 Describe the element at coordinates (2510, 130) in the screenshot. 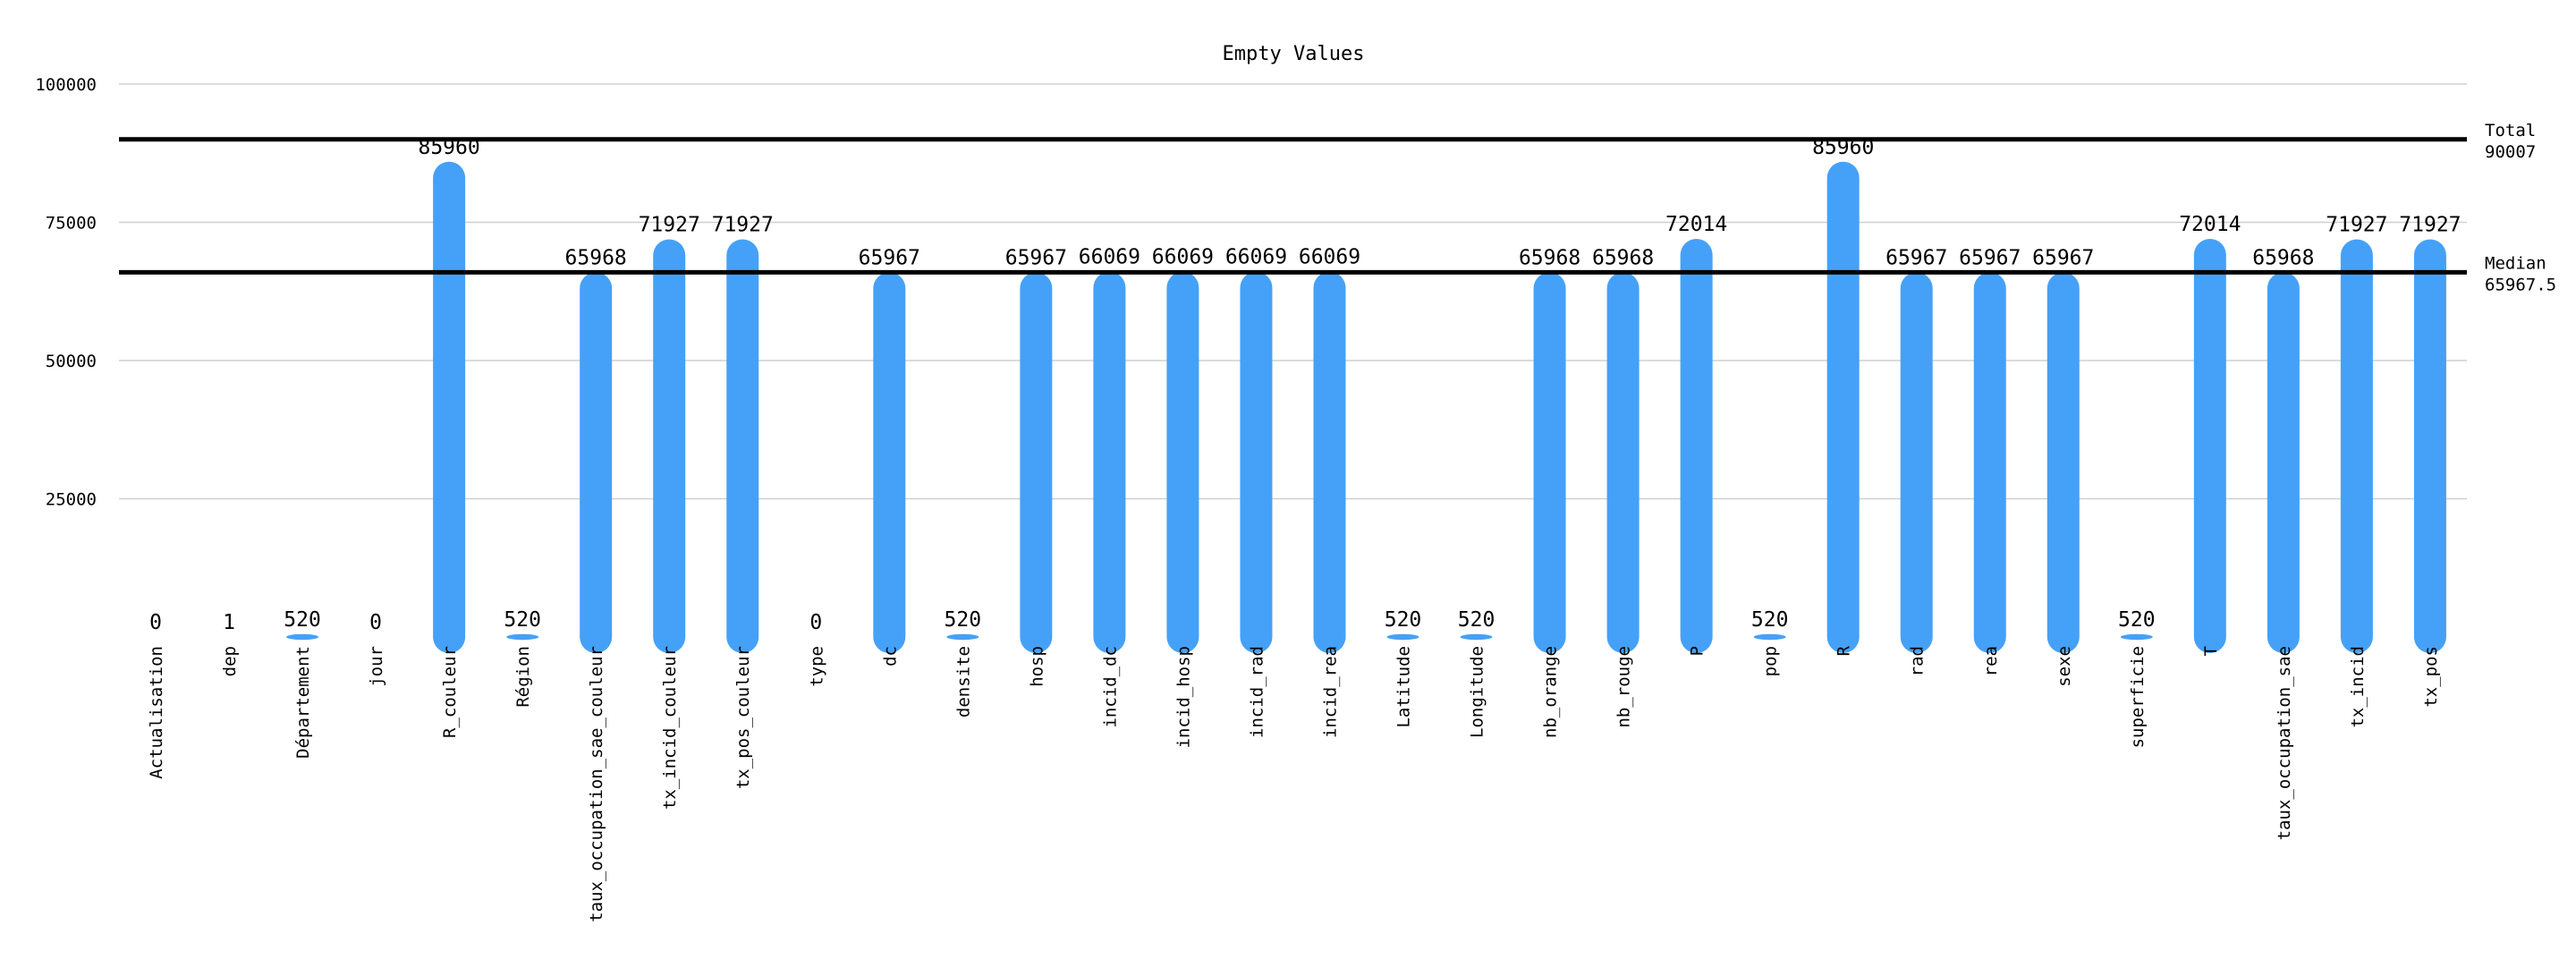

I see `reference-label-name: Total` at that location.